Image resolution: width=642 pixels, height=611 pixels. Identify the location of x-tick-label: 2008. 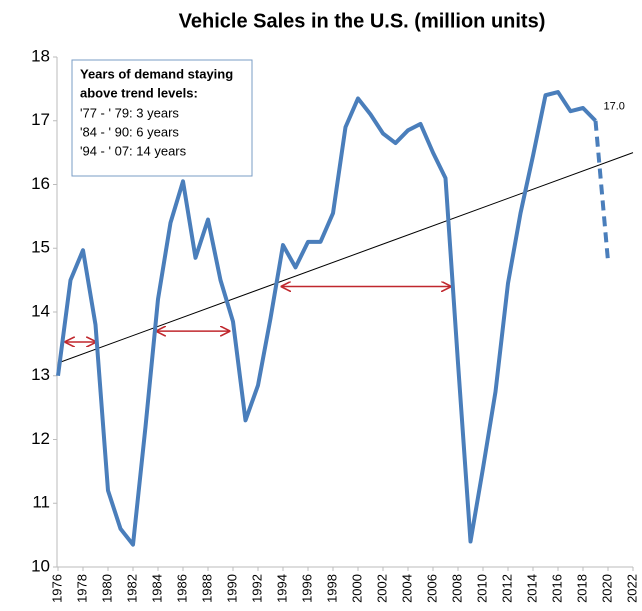
(456, 588).